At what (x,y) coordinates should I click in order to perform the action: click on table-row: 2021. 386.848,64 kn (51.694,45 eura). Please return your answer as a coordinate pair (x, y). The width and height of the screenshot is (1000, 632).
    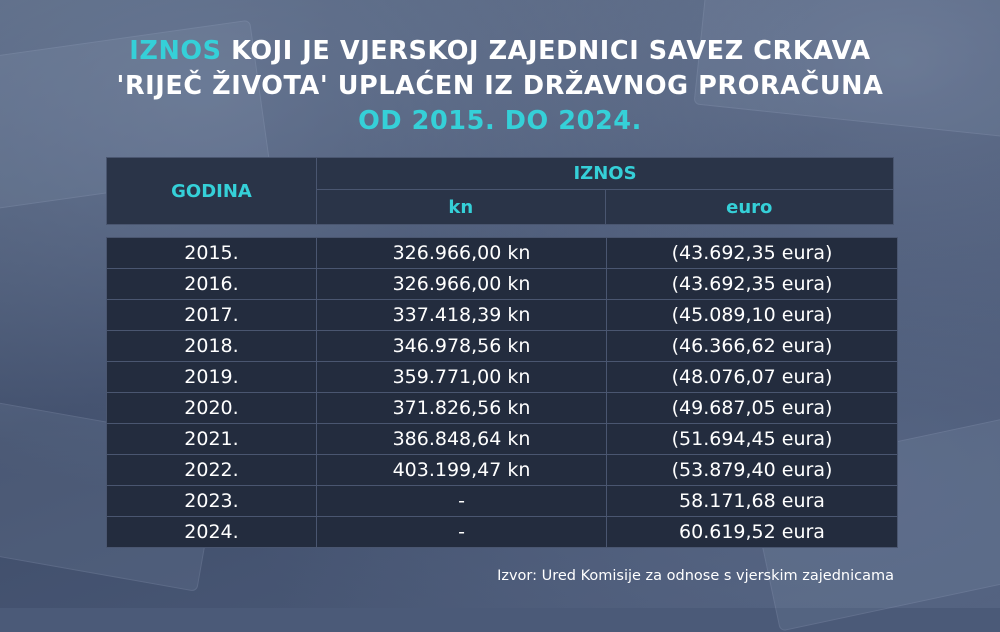
    Looking at the image, I should click on (502, 439).